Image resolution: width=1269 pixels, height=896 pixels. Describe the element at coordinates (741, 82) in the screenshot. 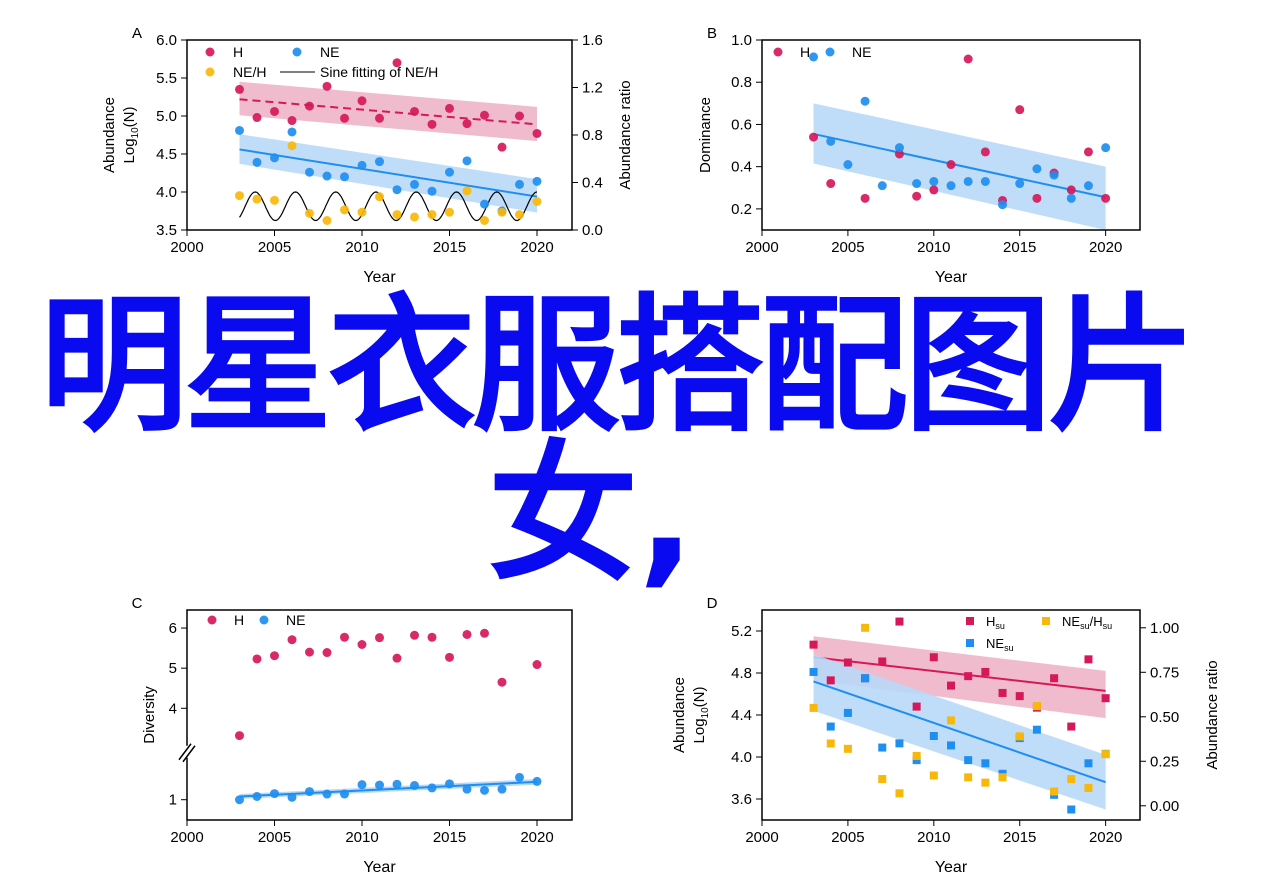

I see `y-tick-label: 0.8` at that location.